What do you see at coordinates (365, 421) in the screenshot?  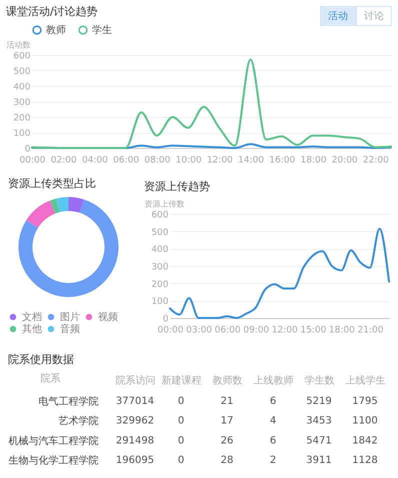 I see `data-label: 1100` at bounding box center [365, 421].